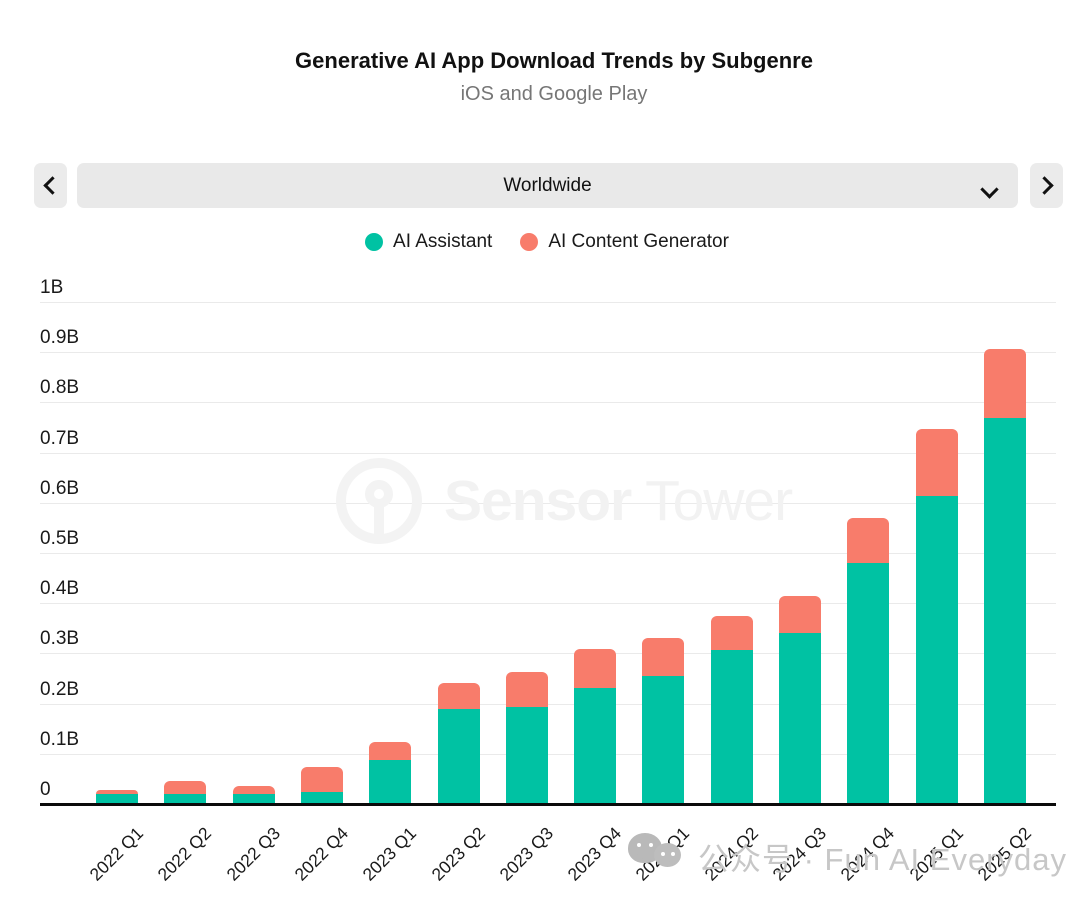  I want to click on bar-2024-q4, so click(868, 661).